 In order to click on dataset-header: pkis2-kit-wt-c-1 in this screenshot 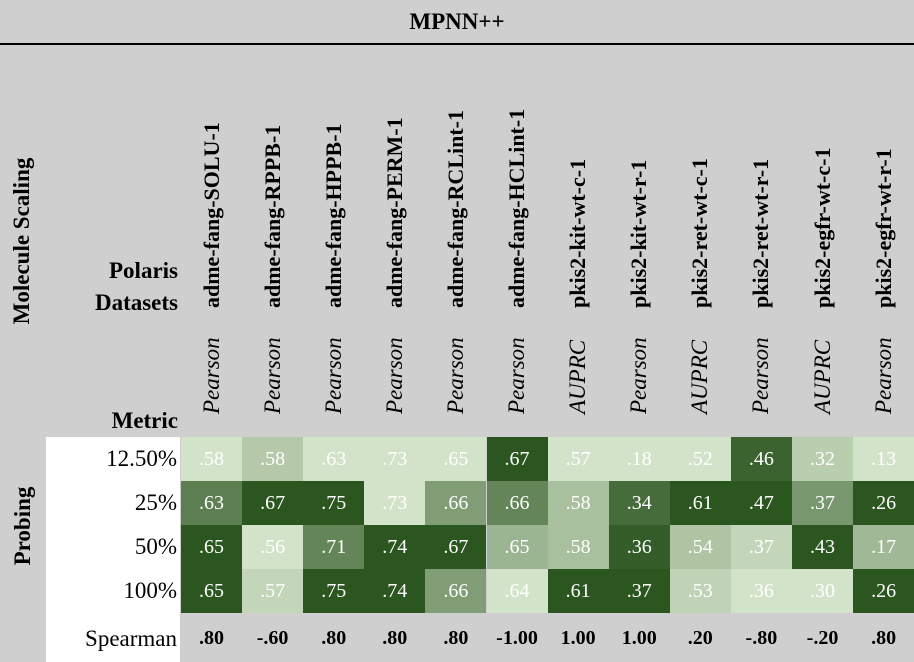, I will do `click(578, 190)`.